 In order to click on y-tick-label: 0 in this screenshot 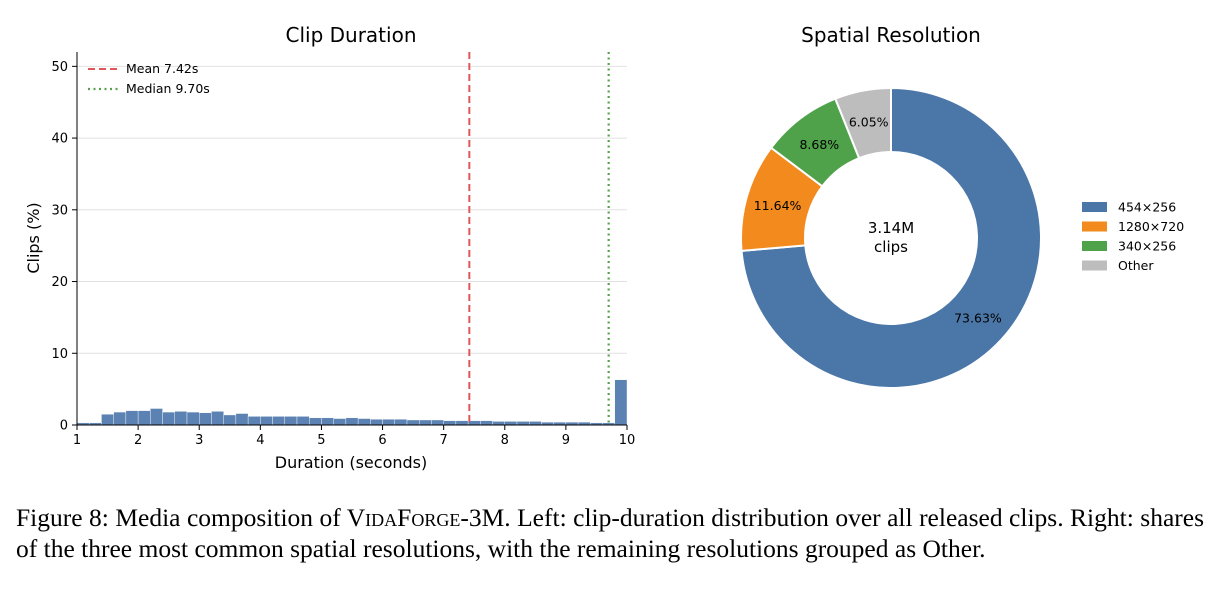, I will do `click(64, 426)`.